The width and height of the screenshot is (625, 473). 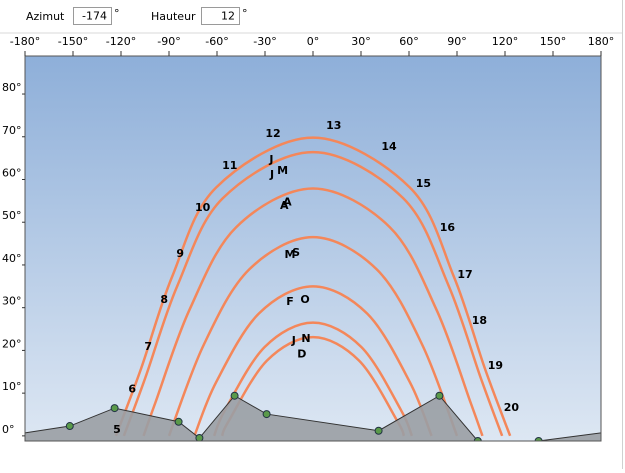 What do you see at coordinates (132, 389) in the screenshot?
I see `hour-label: 6` at bounding box center [132, 389].